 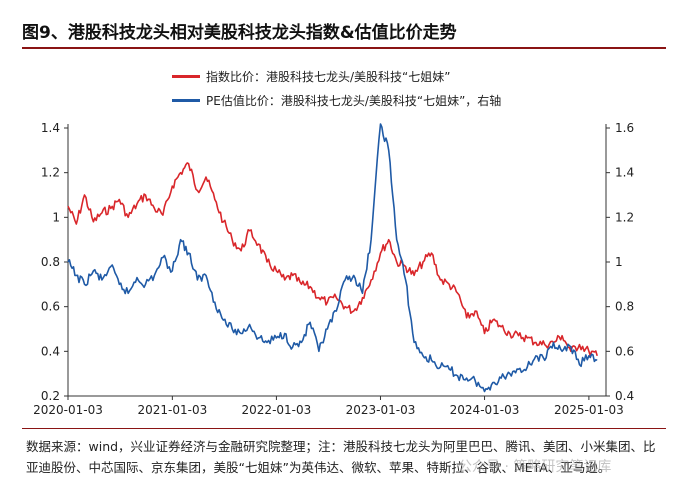 I want to click on y-tick-label-right: 0.4, so click(x=624, y=396).